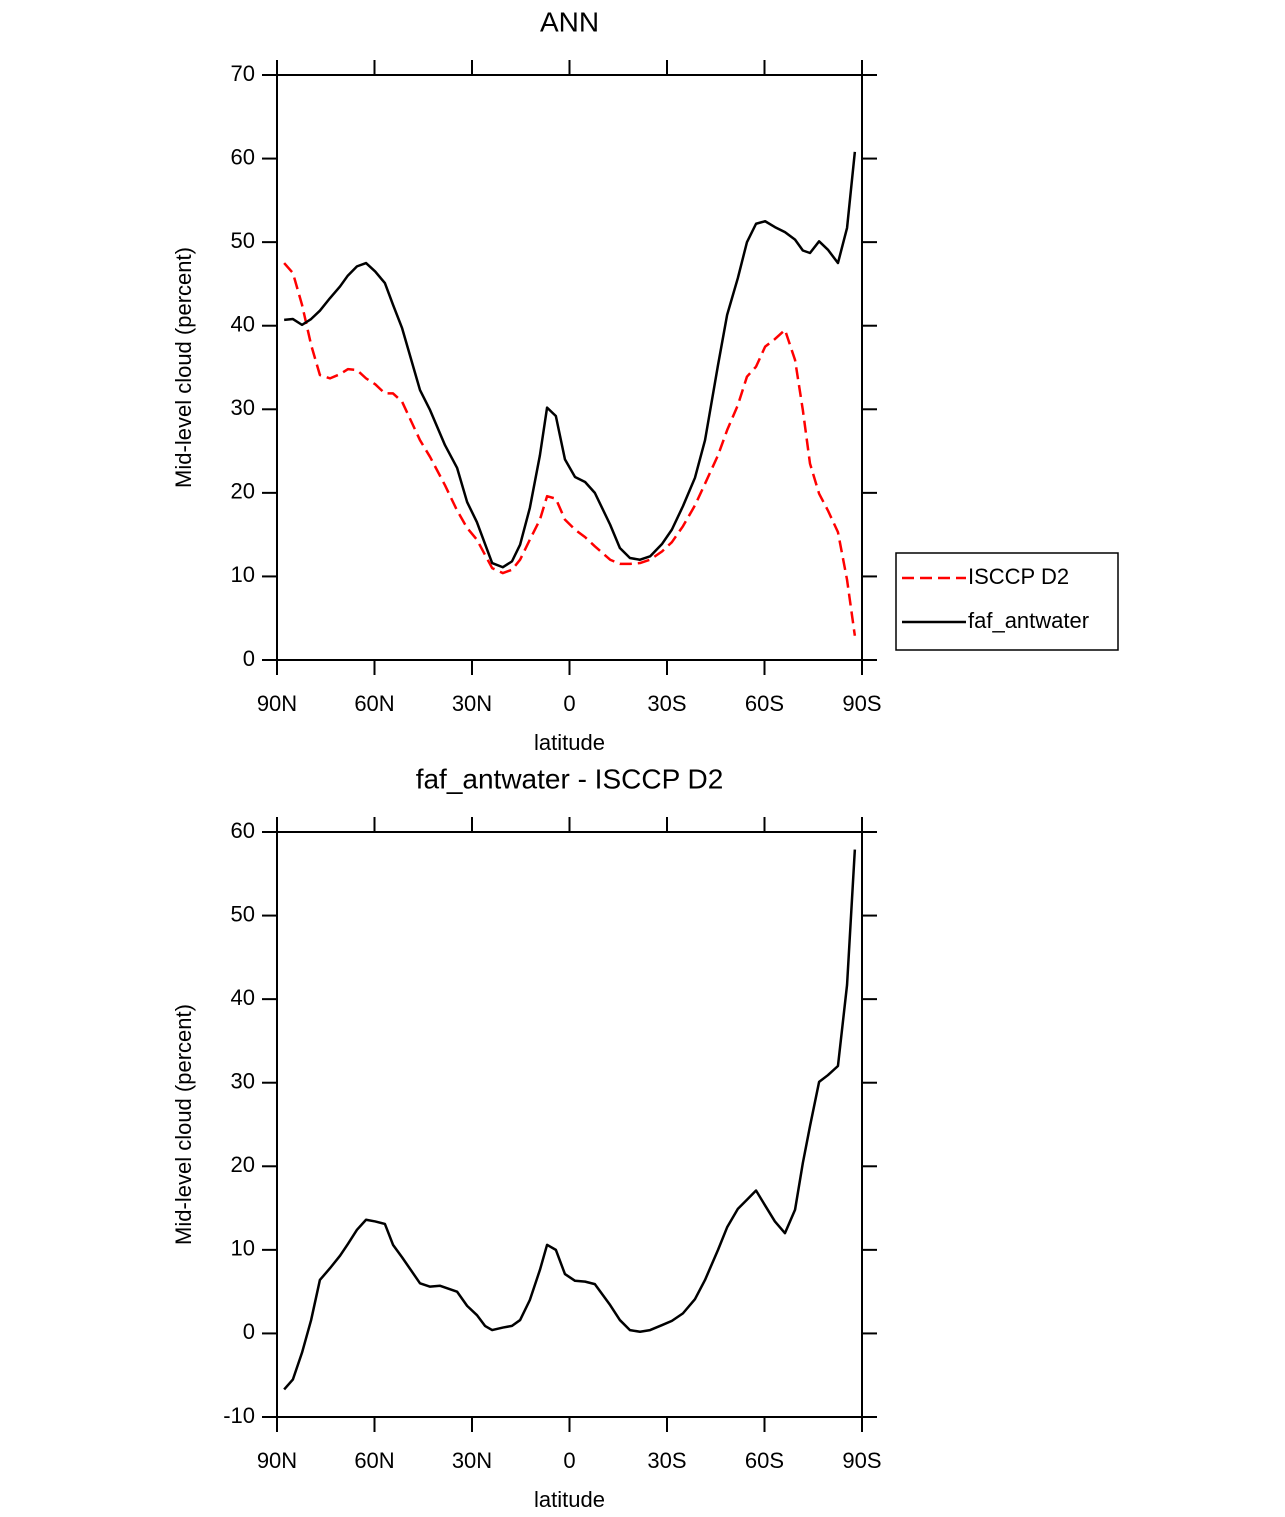  I want to click on y-tick-label: -10, so click(239, 1415).